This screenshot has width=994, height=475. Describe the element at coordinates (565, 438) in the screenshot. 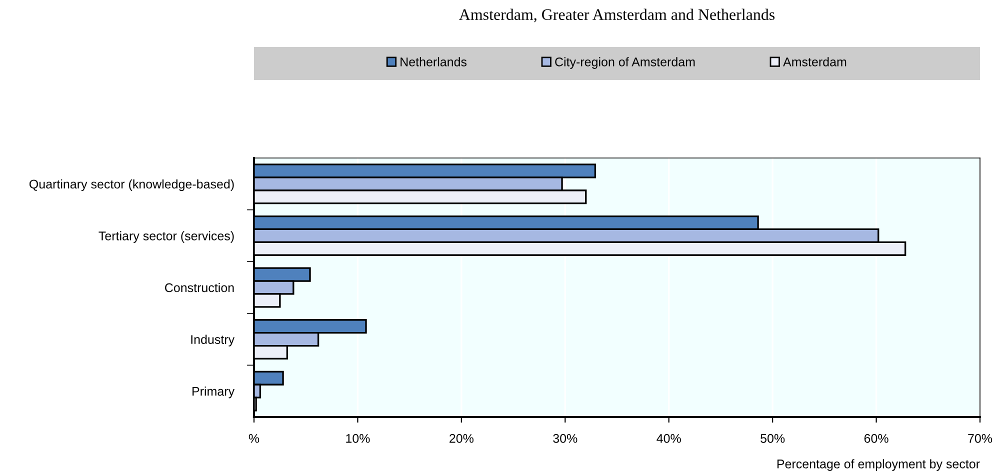

I see `x-tick-label: 30%` at that location.